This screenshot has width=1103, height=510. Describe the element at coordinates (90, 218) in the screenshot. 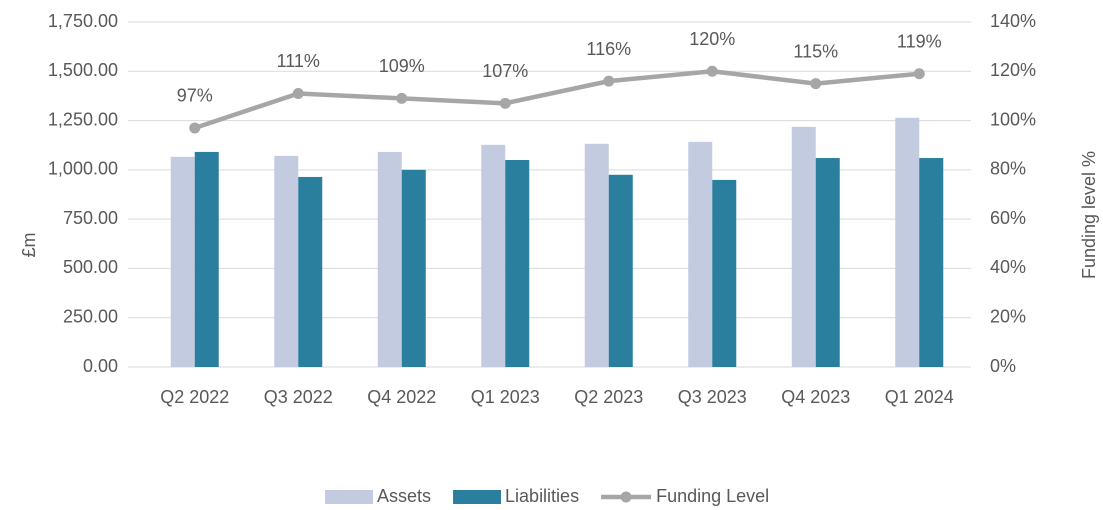

I see `y-tick-label: 750.00` at that location.